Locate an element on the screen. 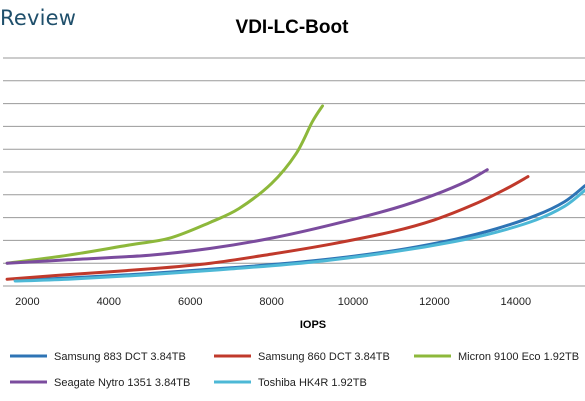  x-tick-label: 2000 is located at coordinates (27, 302).